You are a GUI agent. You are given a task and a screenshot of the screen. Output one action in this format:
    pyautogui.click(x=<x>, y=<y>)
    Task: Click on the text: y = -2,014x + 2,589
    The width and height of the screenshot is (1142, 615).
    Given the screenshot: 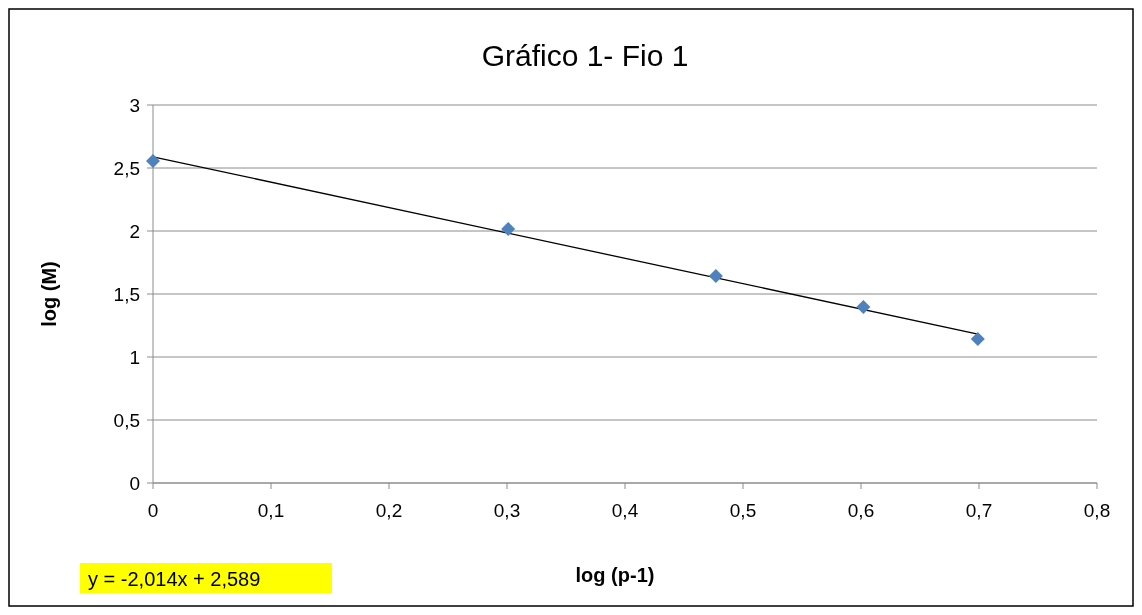 What is the action you would take?
    pyautogui.click(x=174, y=579)
    